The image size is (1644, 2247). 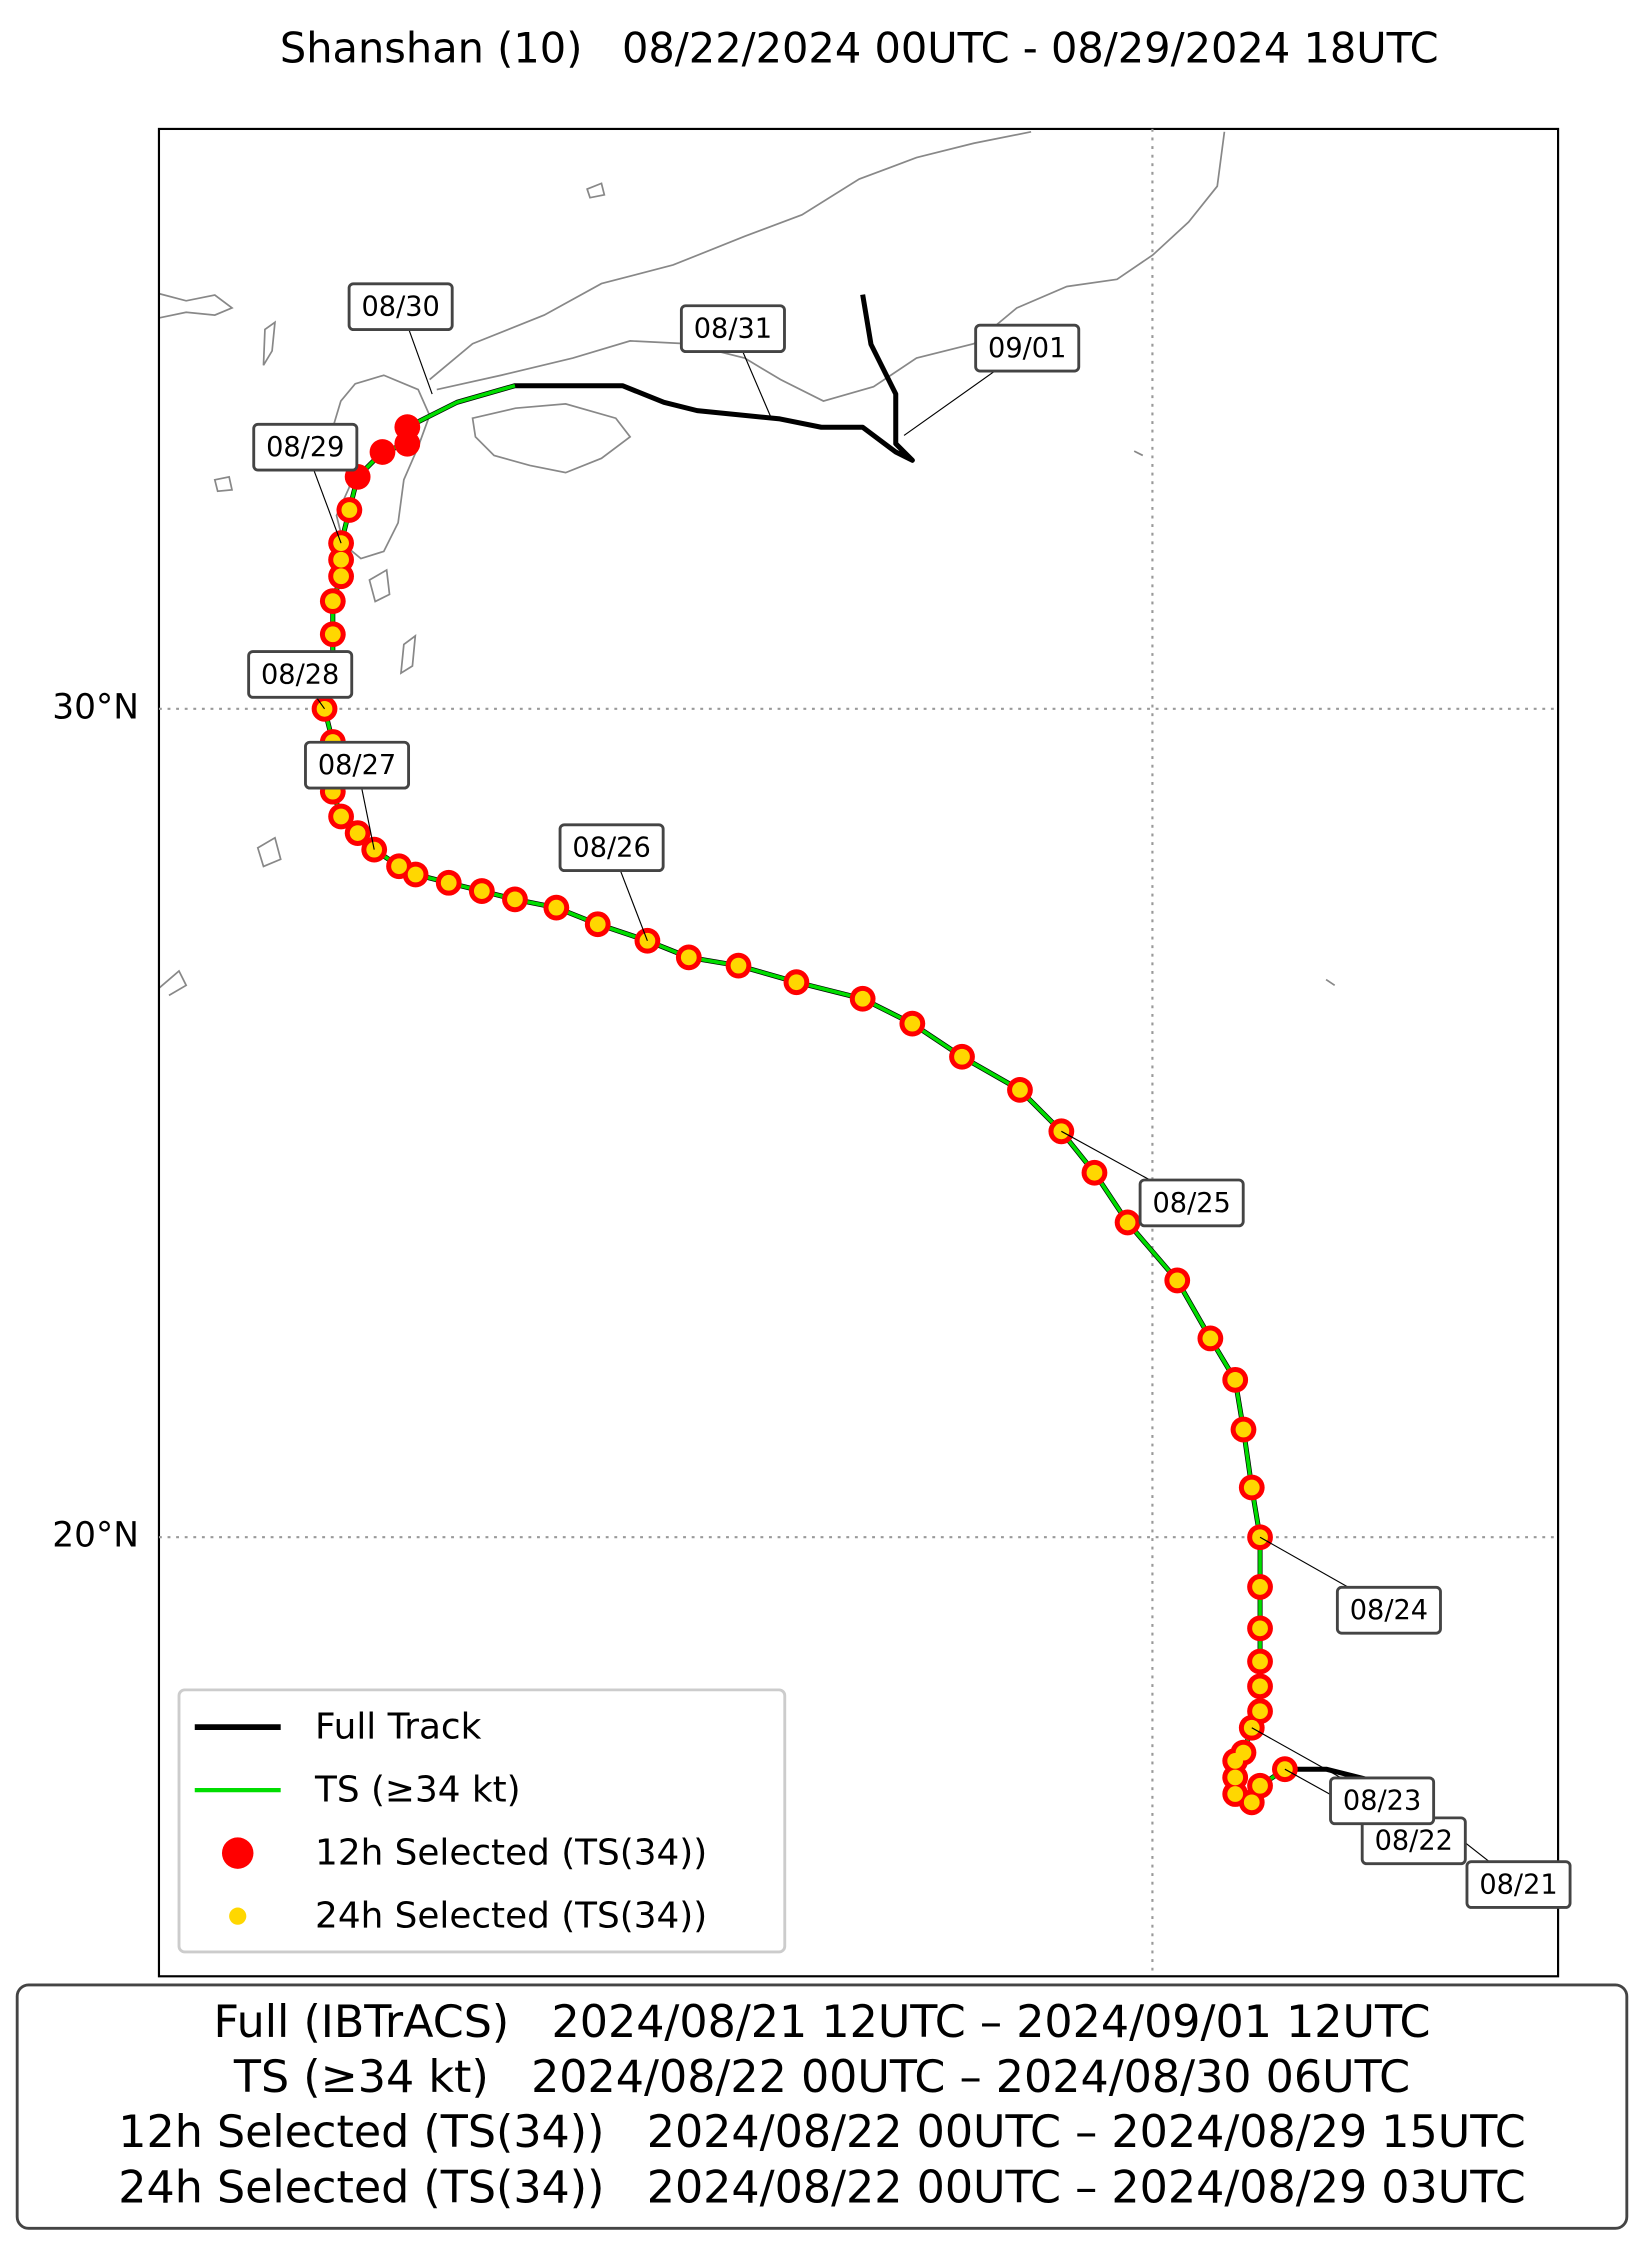 I want to click on legend-label: 24h Selected (TS(34)), so click(x=511, y=1916).